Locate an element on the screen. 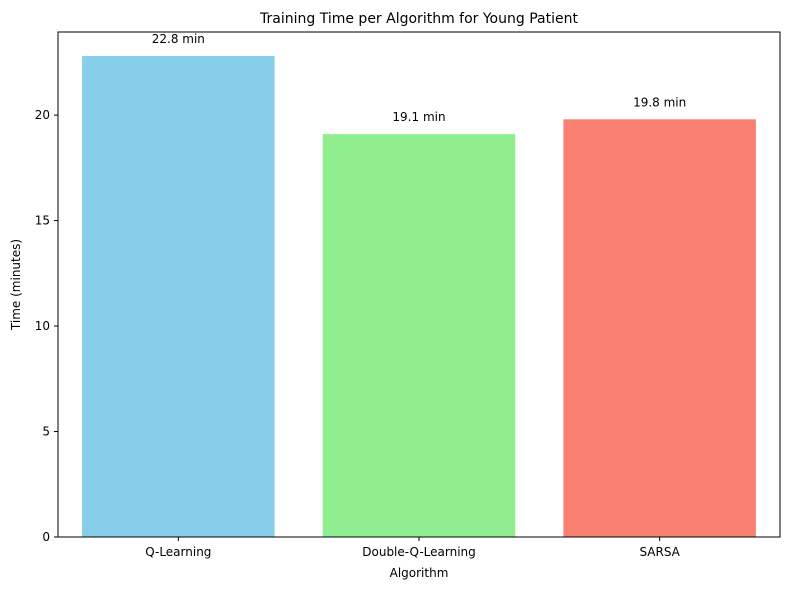  data-labels-group: 22.8 min 19.1 min 19.8 min is located at coordinates (419, 78).